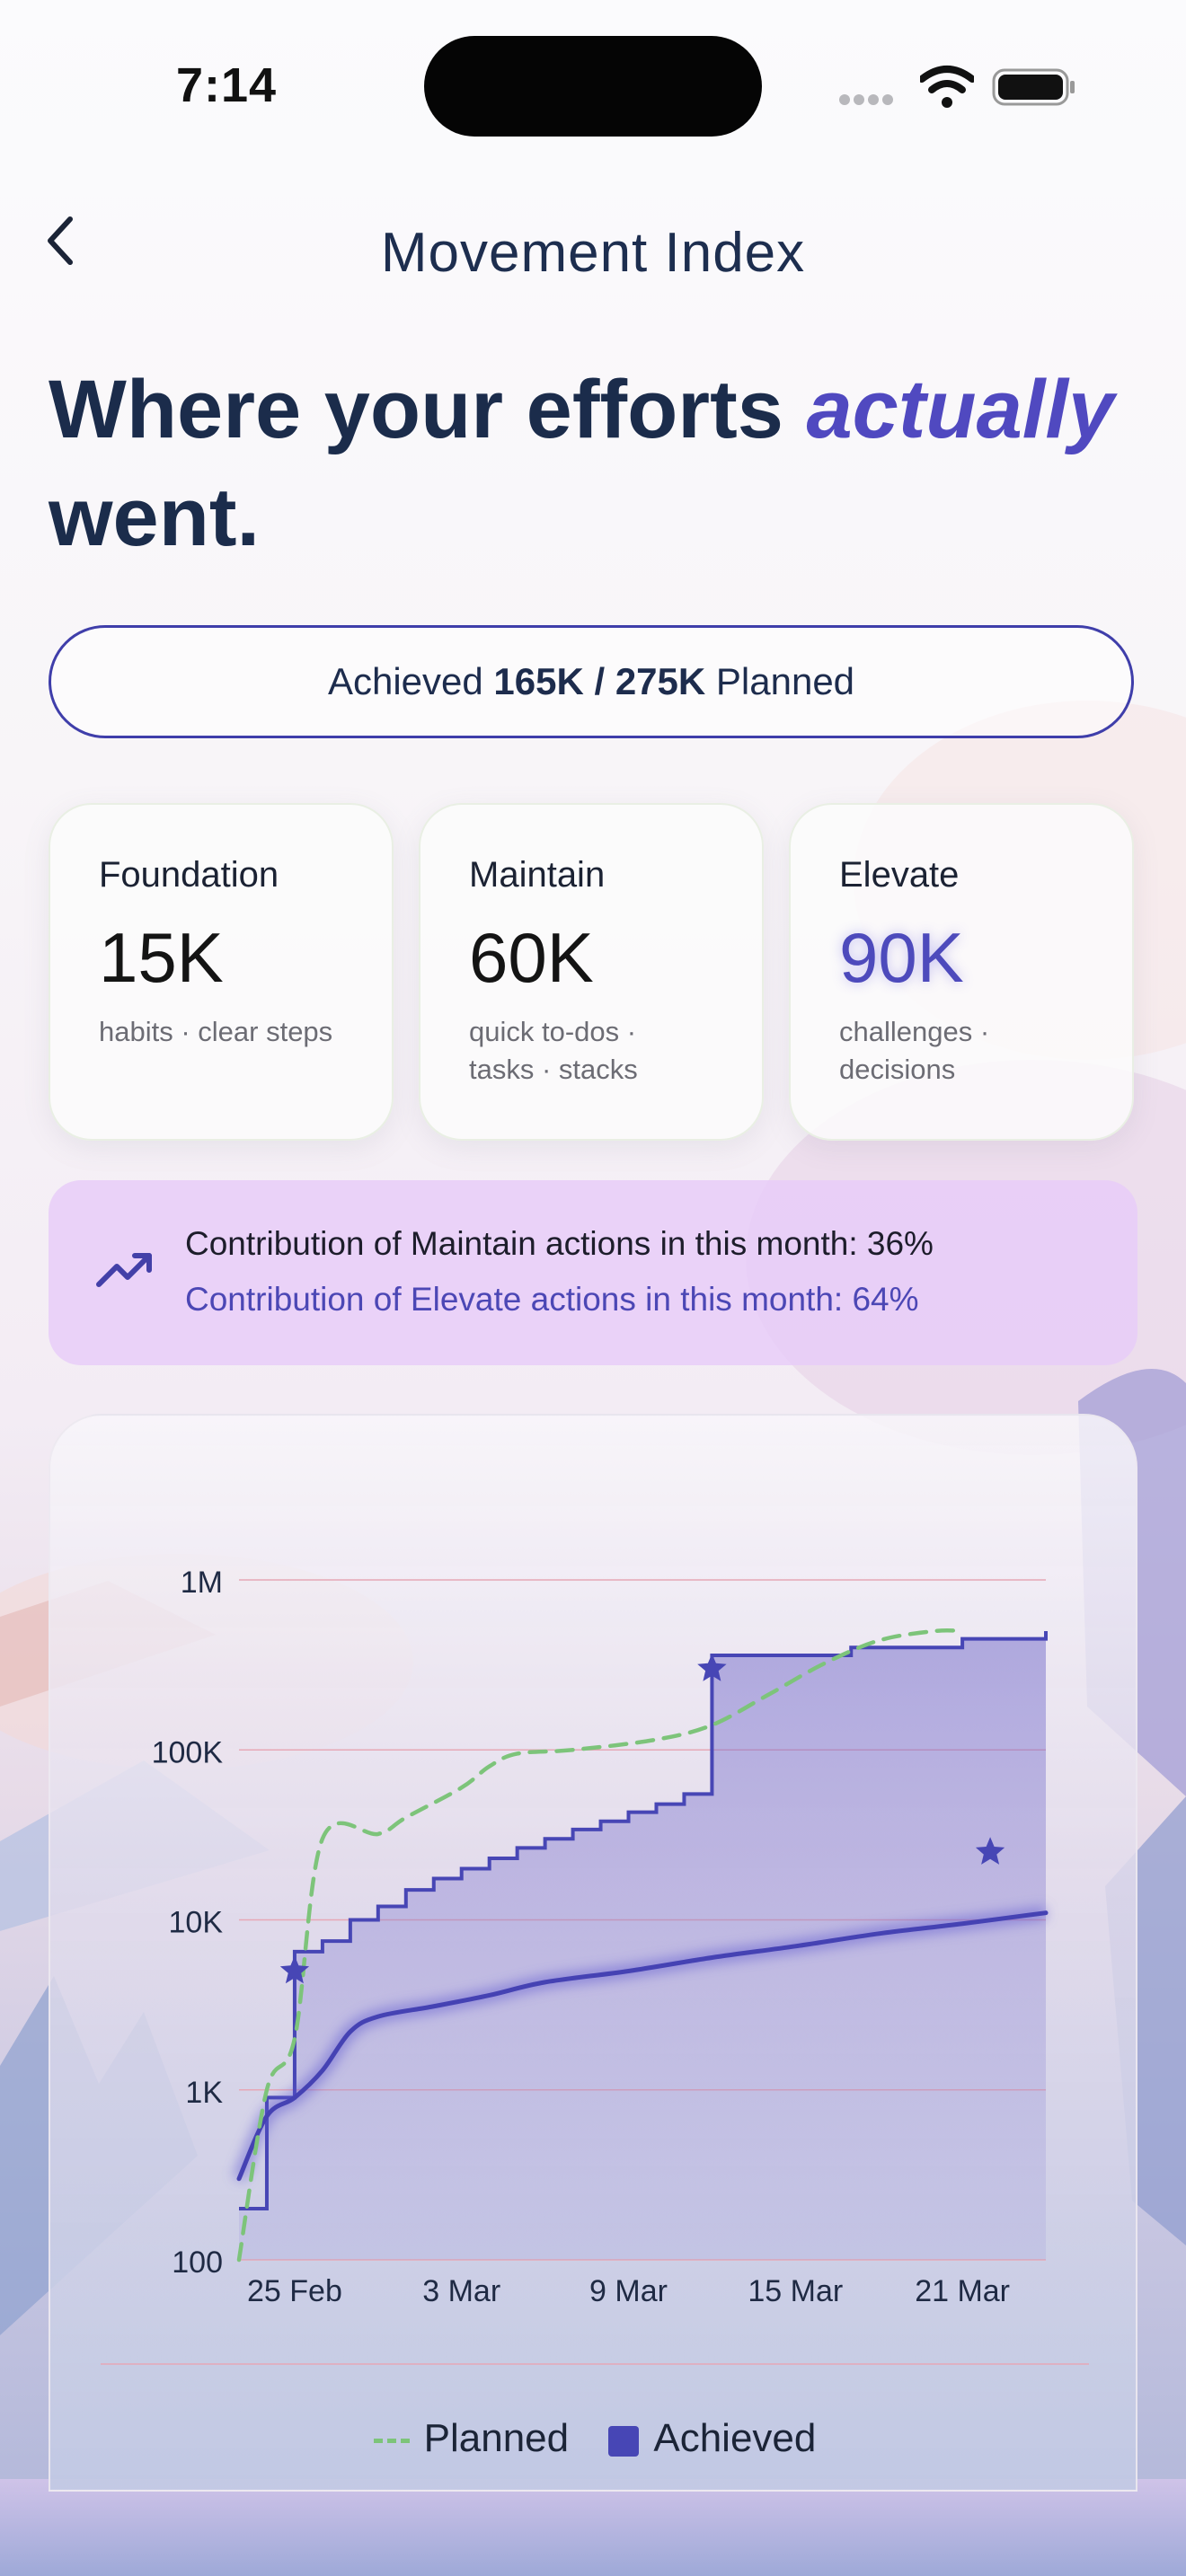 The image size is (1186, 2576). I want to click on status-time: 7:14, so click(227, 85).